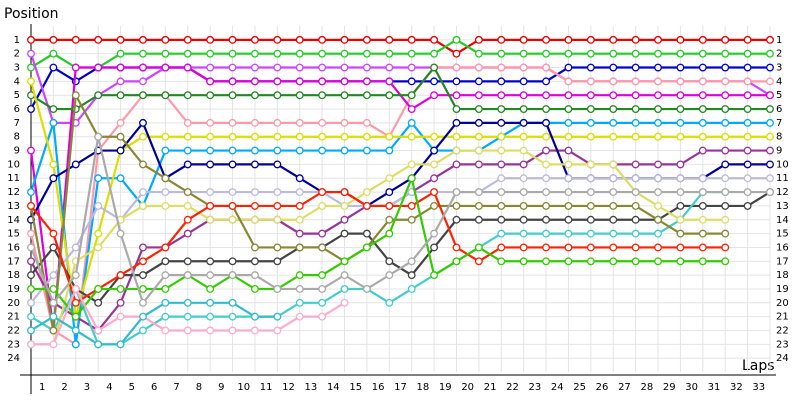 The image size is (800, 400). I want to click on y-tick-label: 18, so click(13, 275).